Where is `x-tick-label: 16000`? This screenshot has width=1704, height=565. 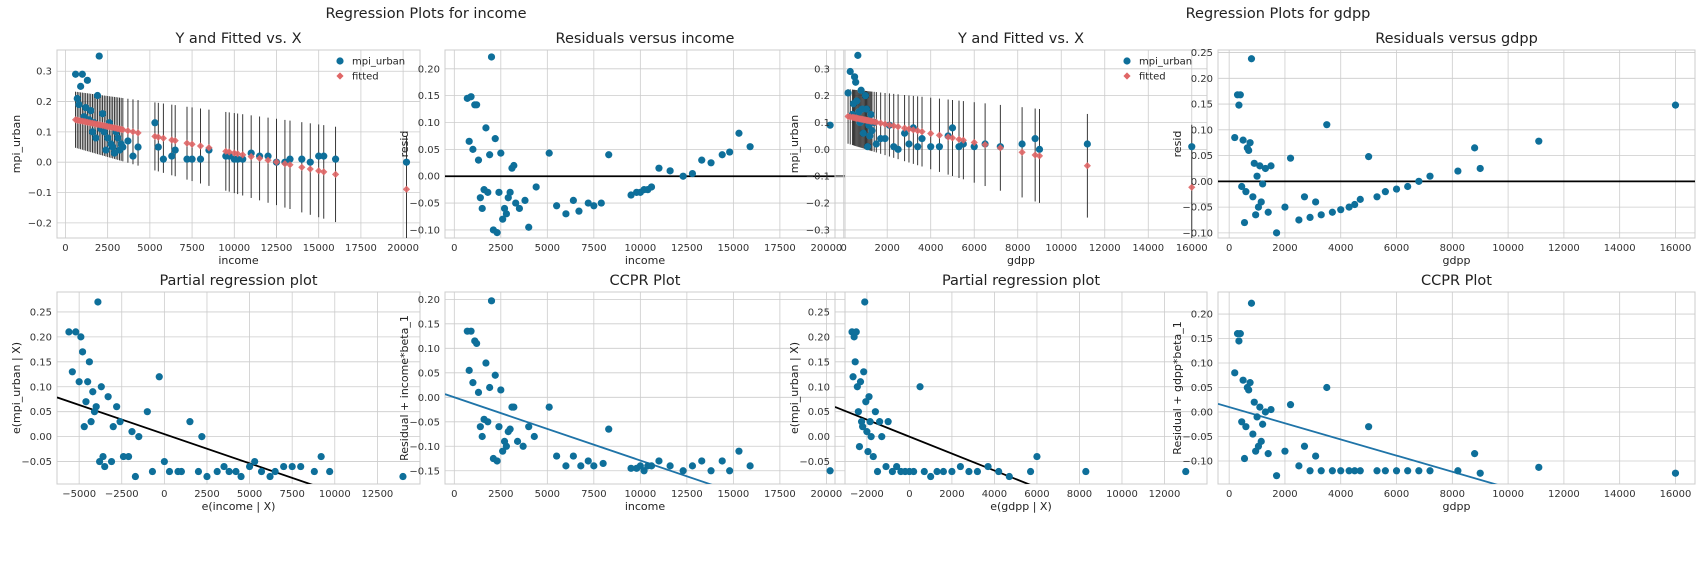
x-tick-label: 16000 is located at coordinates (1192, 248).